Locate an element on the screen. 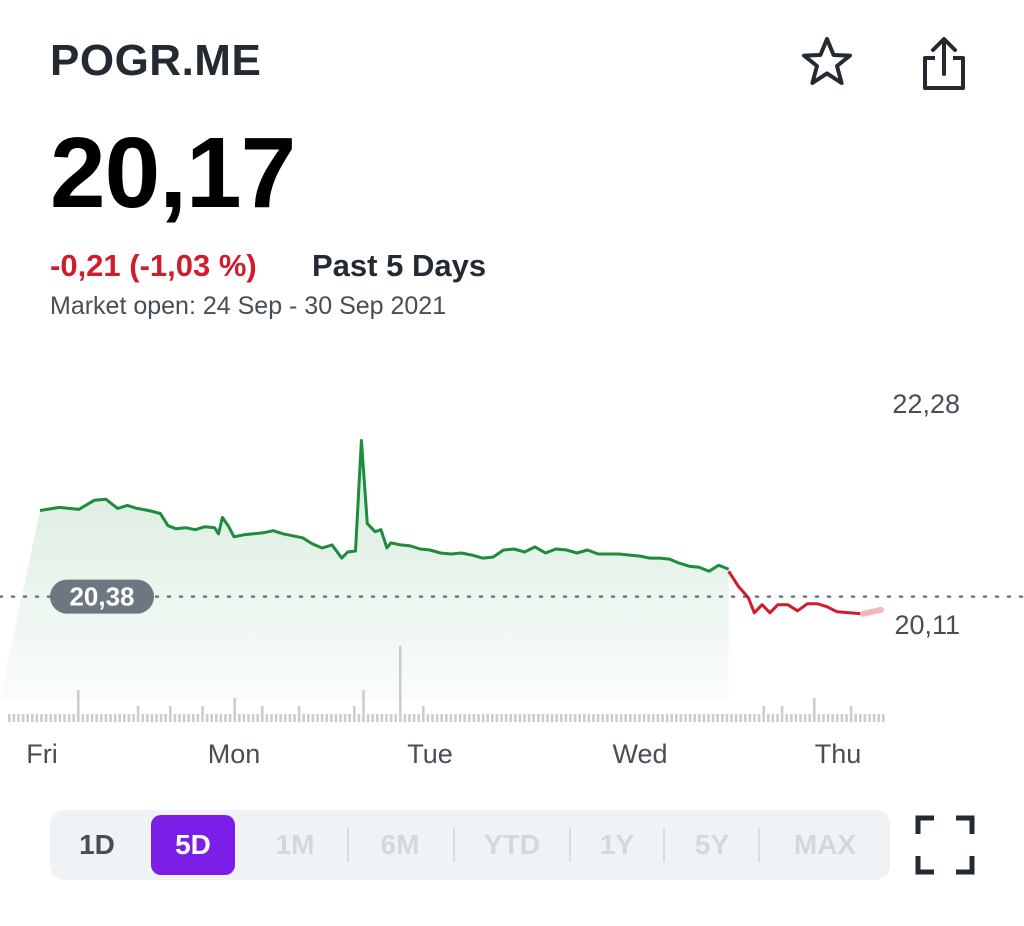  timeframe-max: MAX is located at coordinates (825, 844).